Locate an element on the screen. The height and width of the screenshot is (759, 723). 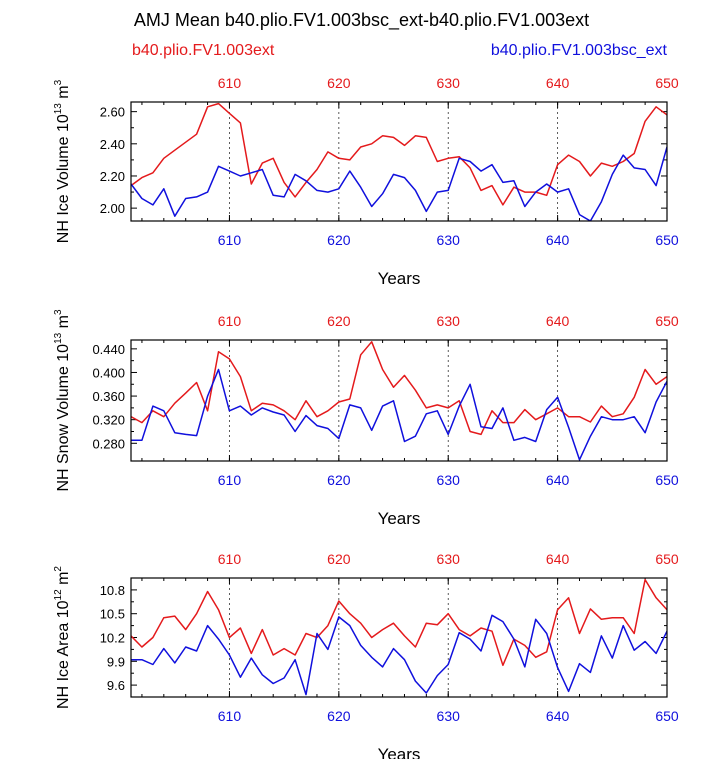
y-axis-title: NH Ice Volume 1013 m3 is located at coordinates (62, 161).